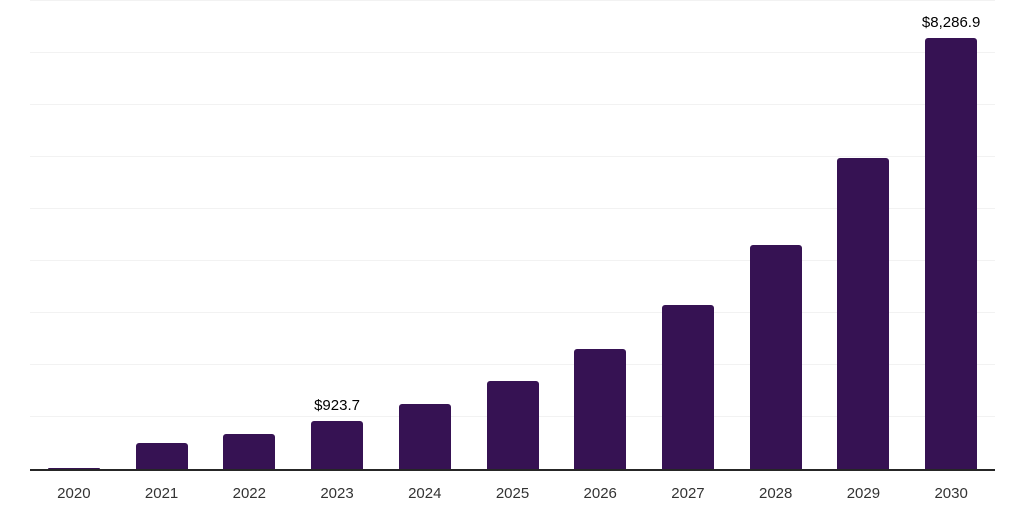 Image resolution: width=1024 pixels, height=512 pixels. What do you see at coordinates (863, 493) in the screenshot?
I see `x-tick-2029: 2029` at bounding box center [863, 493].